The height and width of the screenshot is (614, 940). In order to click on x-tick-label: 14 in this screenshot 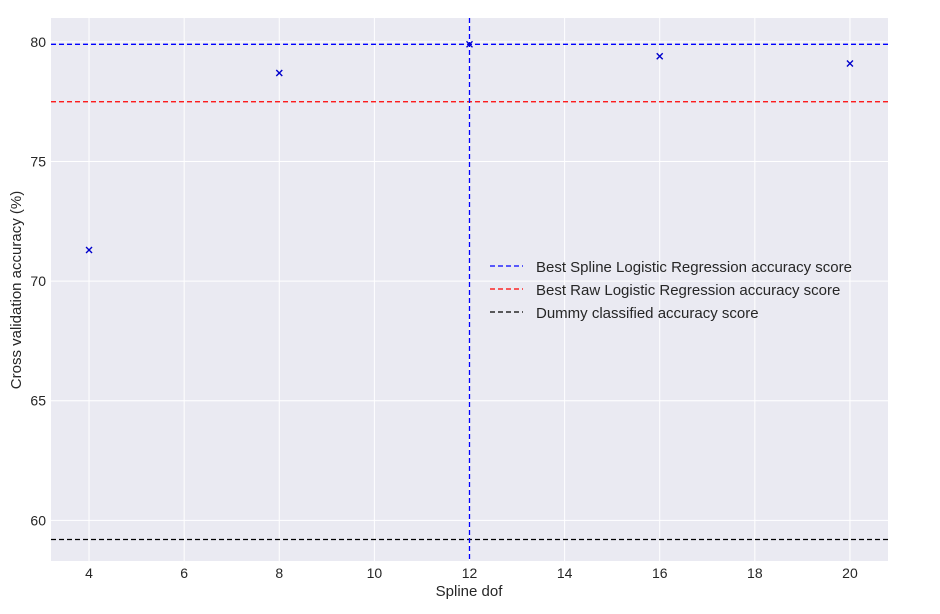, I will do `click(565, 573)`.